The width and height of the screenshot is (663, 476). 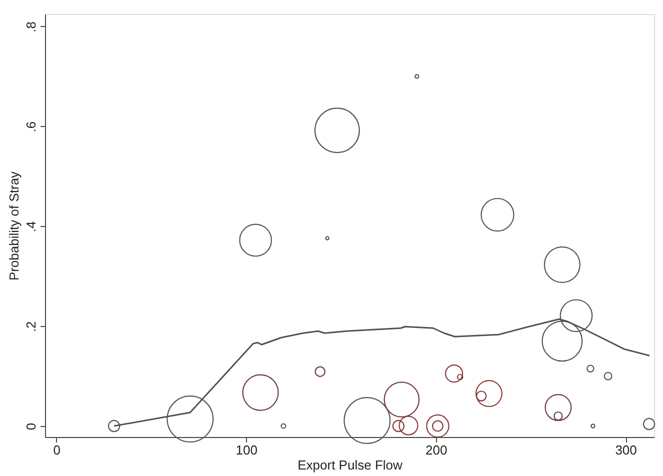 I want to click on y-tick-label: .6, so click(x=31, y=126).